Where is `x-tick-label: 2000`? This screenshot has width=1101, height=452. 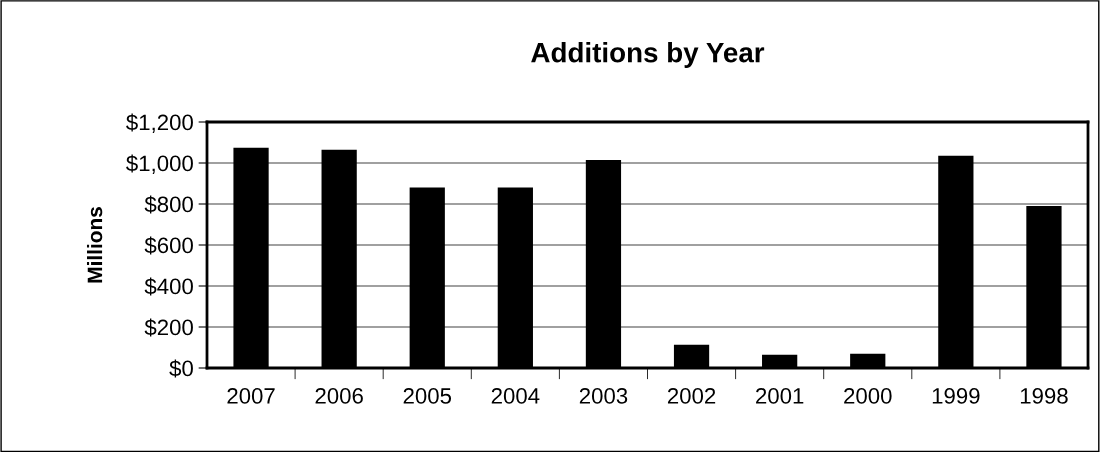
x-tick-label: 2000 is located at coordinates (868, 396).